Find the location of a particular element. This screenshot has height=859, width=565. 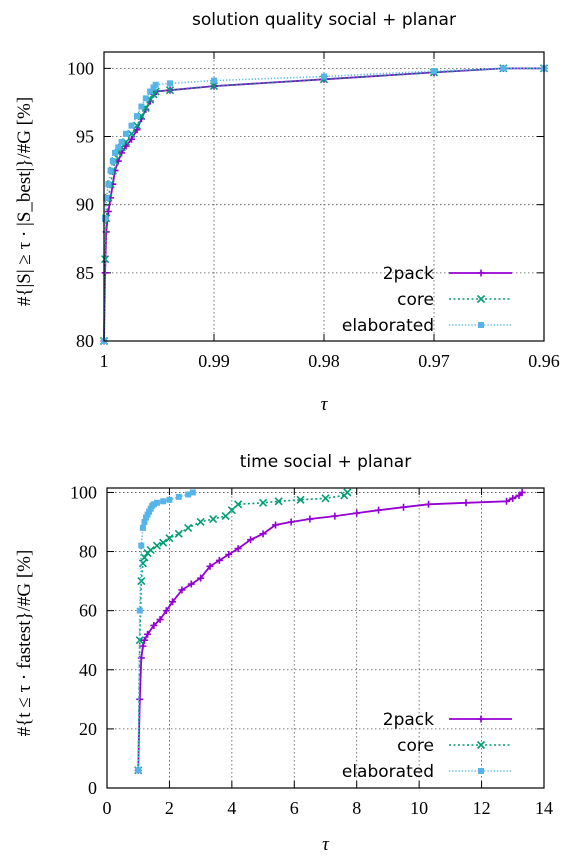

x-tick-label: 0.99 is located at coordinates (214, 361).